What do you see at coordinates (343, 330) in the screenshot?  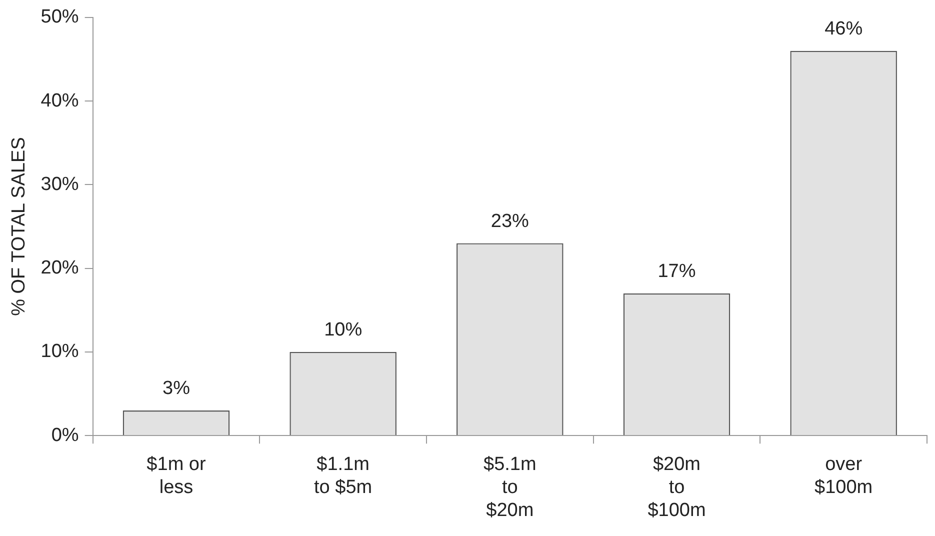 I see `data-label: 10%` at bounding box center [343, 330].